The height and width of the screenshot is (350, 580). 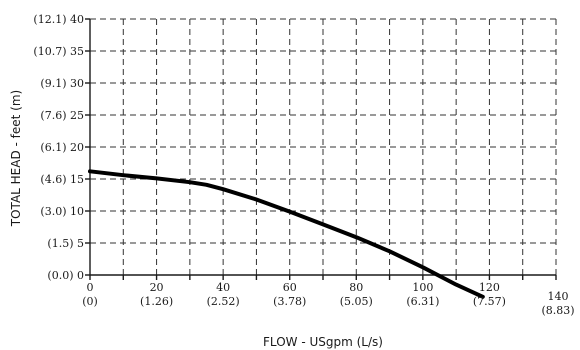 I want to click on x-tick-sublabel-60: (3.78), so click(x=289, y=301).